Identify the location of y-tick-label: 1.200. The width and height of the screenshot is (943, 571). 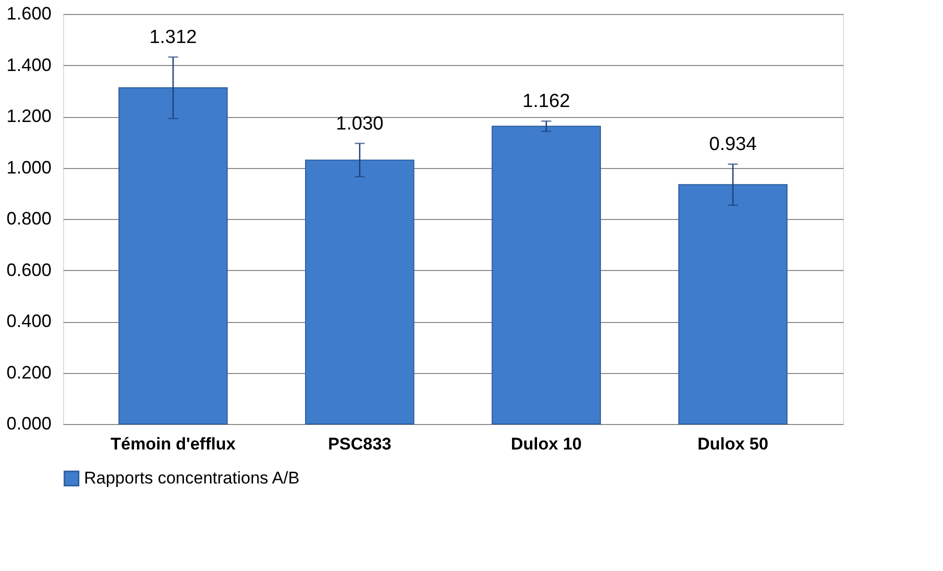
(29, 116).